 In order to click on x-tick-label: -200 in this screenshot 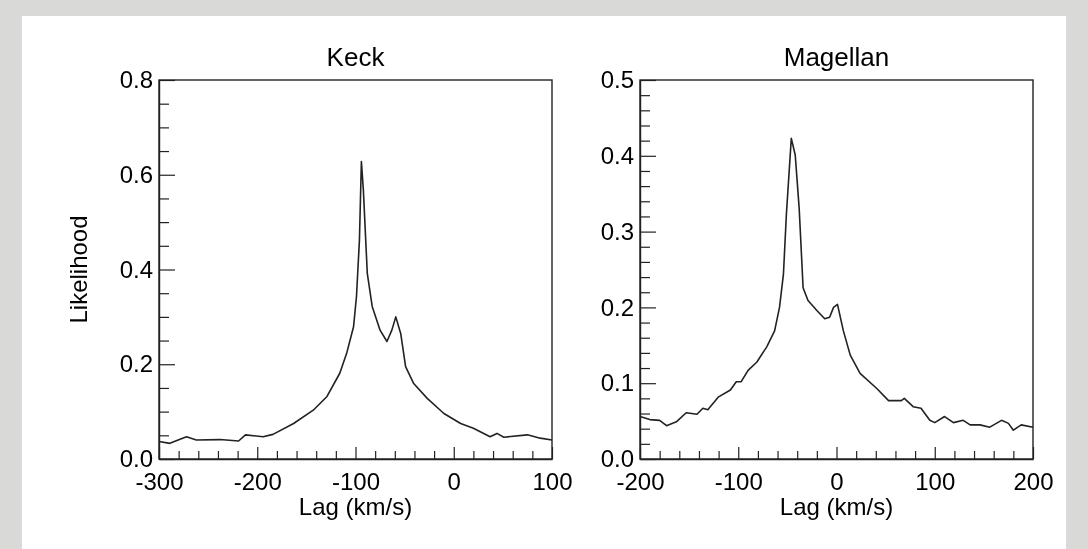, I will do `click(257, 482)`.